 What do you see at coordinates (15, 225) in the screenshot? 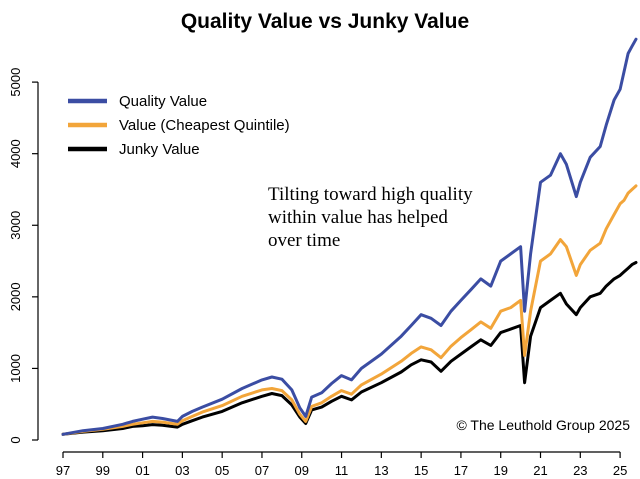
I see `y-tick-label: 3000` at bounding box center [15, 225].